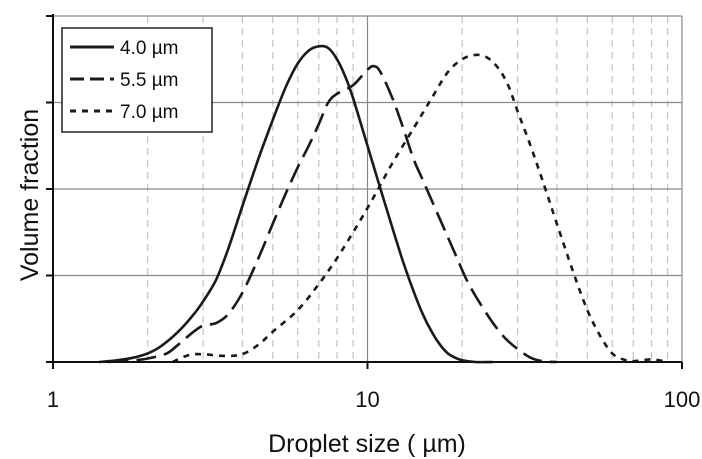 The width and height of the screenshot is (702, 459). I want to click on x-tick-label: 1, so click(53, 399).